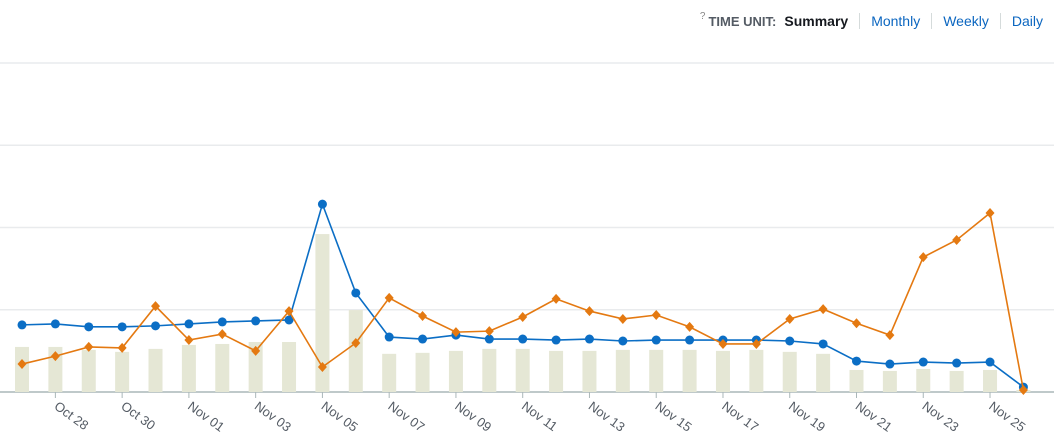 The width and height of the screenshot is (1054, 443). I want to click on x-tick-label: Oct 28, so click(72, 415).